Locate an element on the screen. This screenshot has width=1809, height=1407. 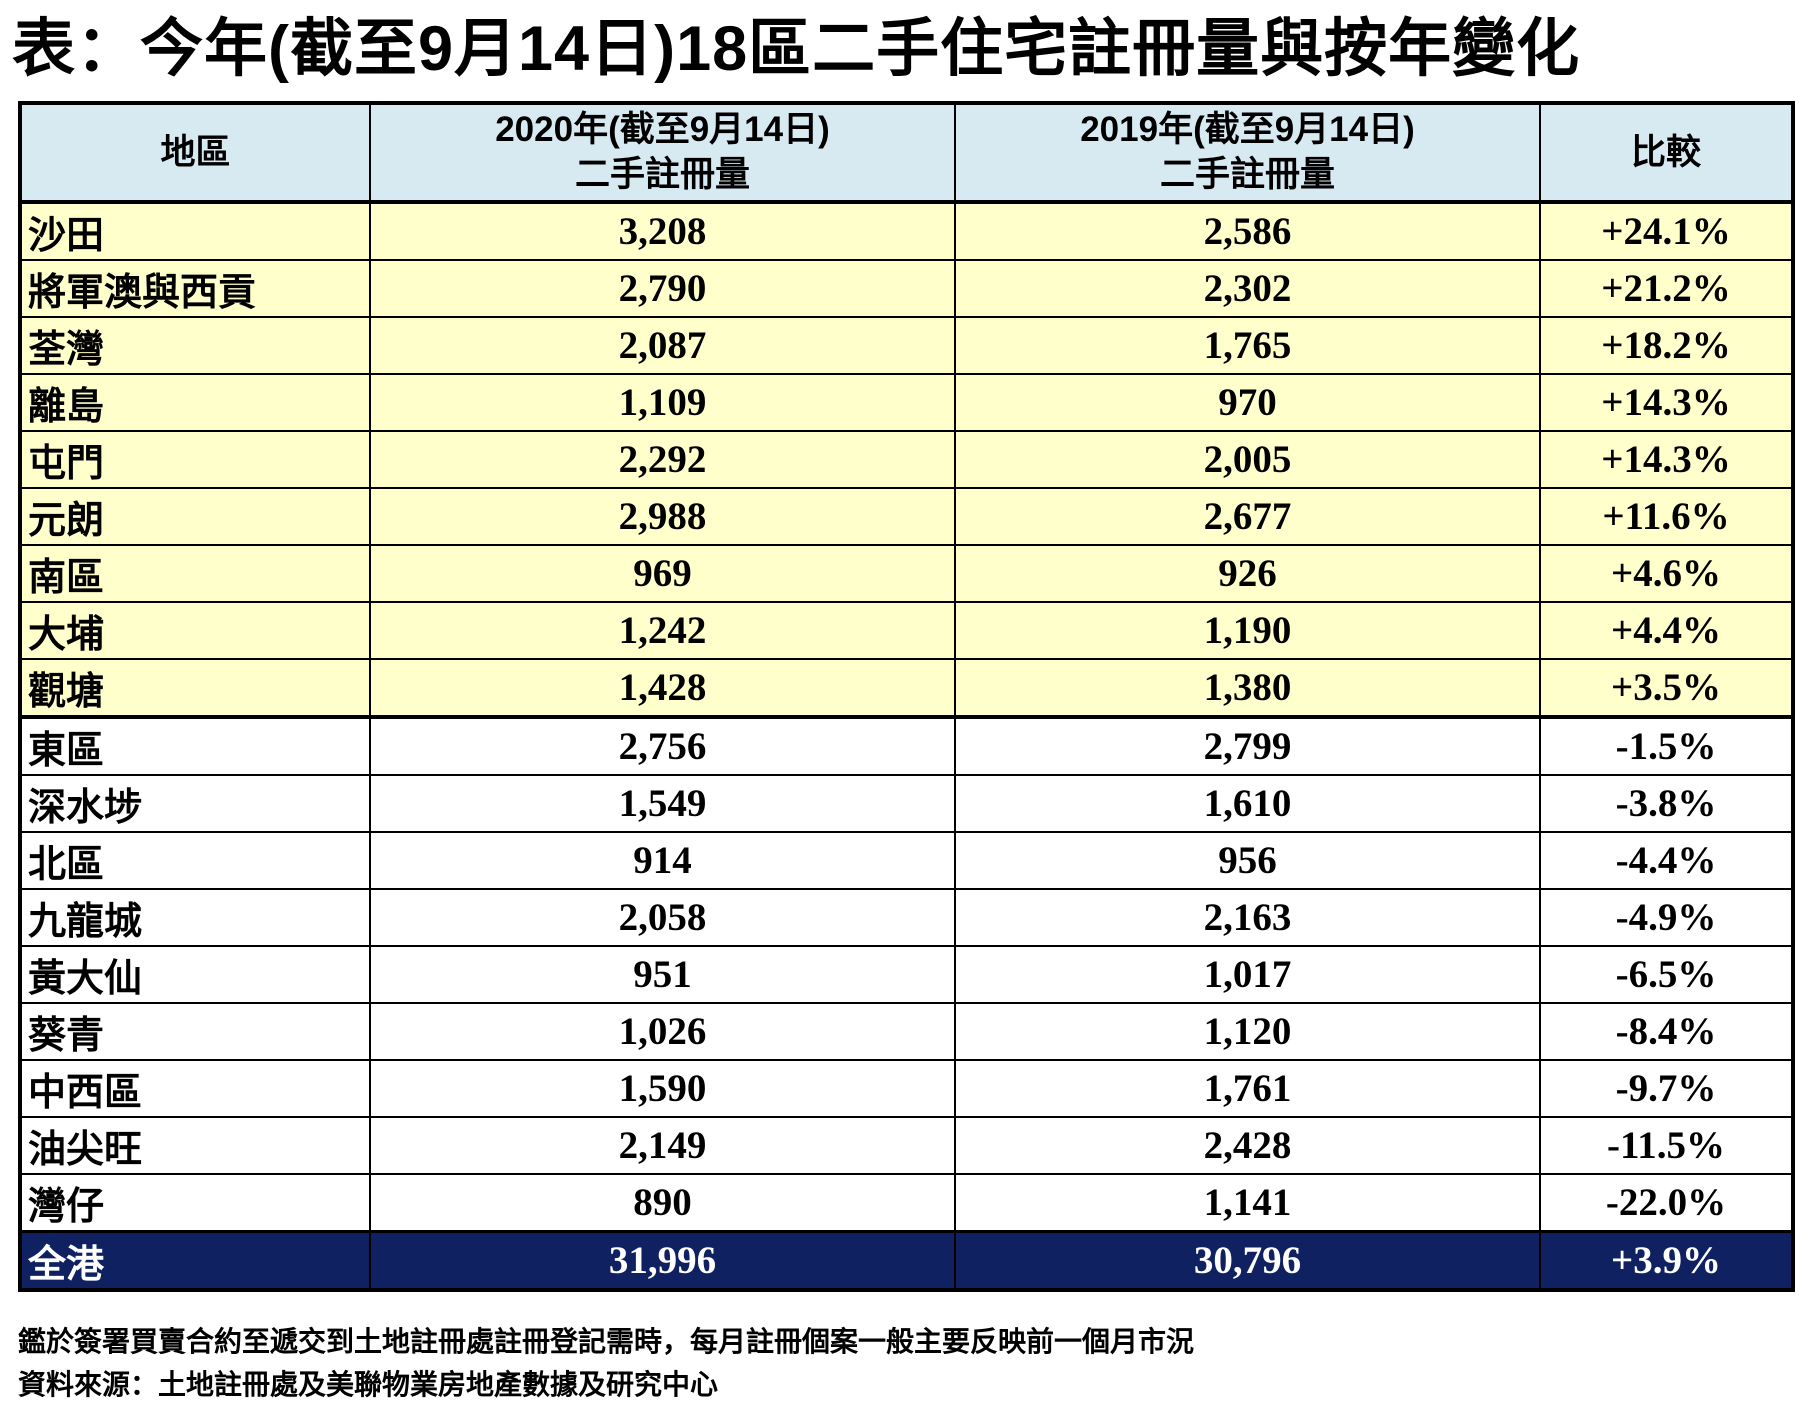
value-2020-cell: 1,428 is located at coordinates (662, 688).